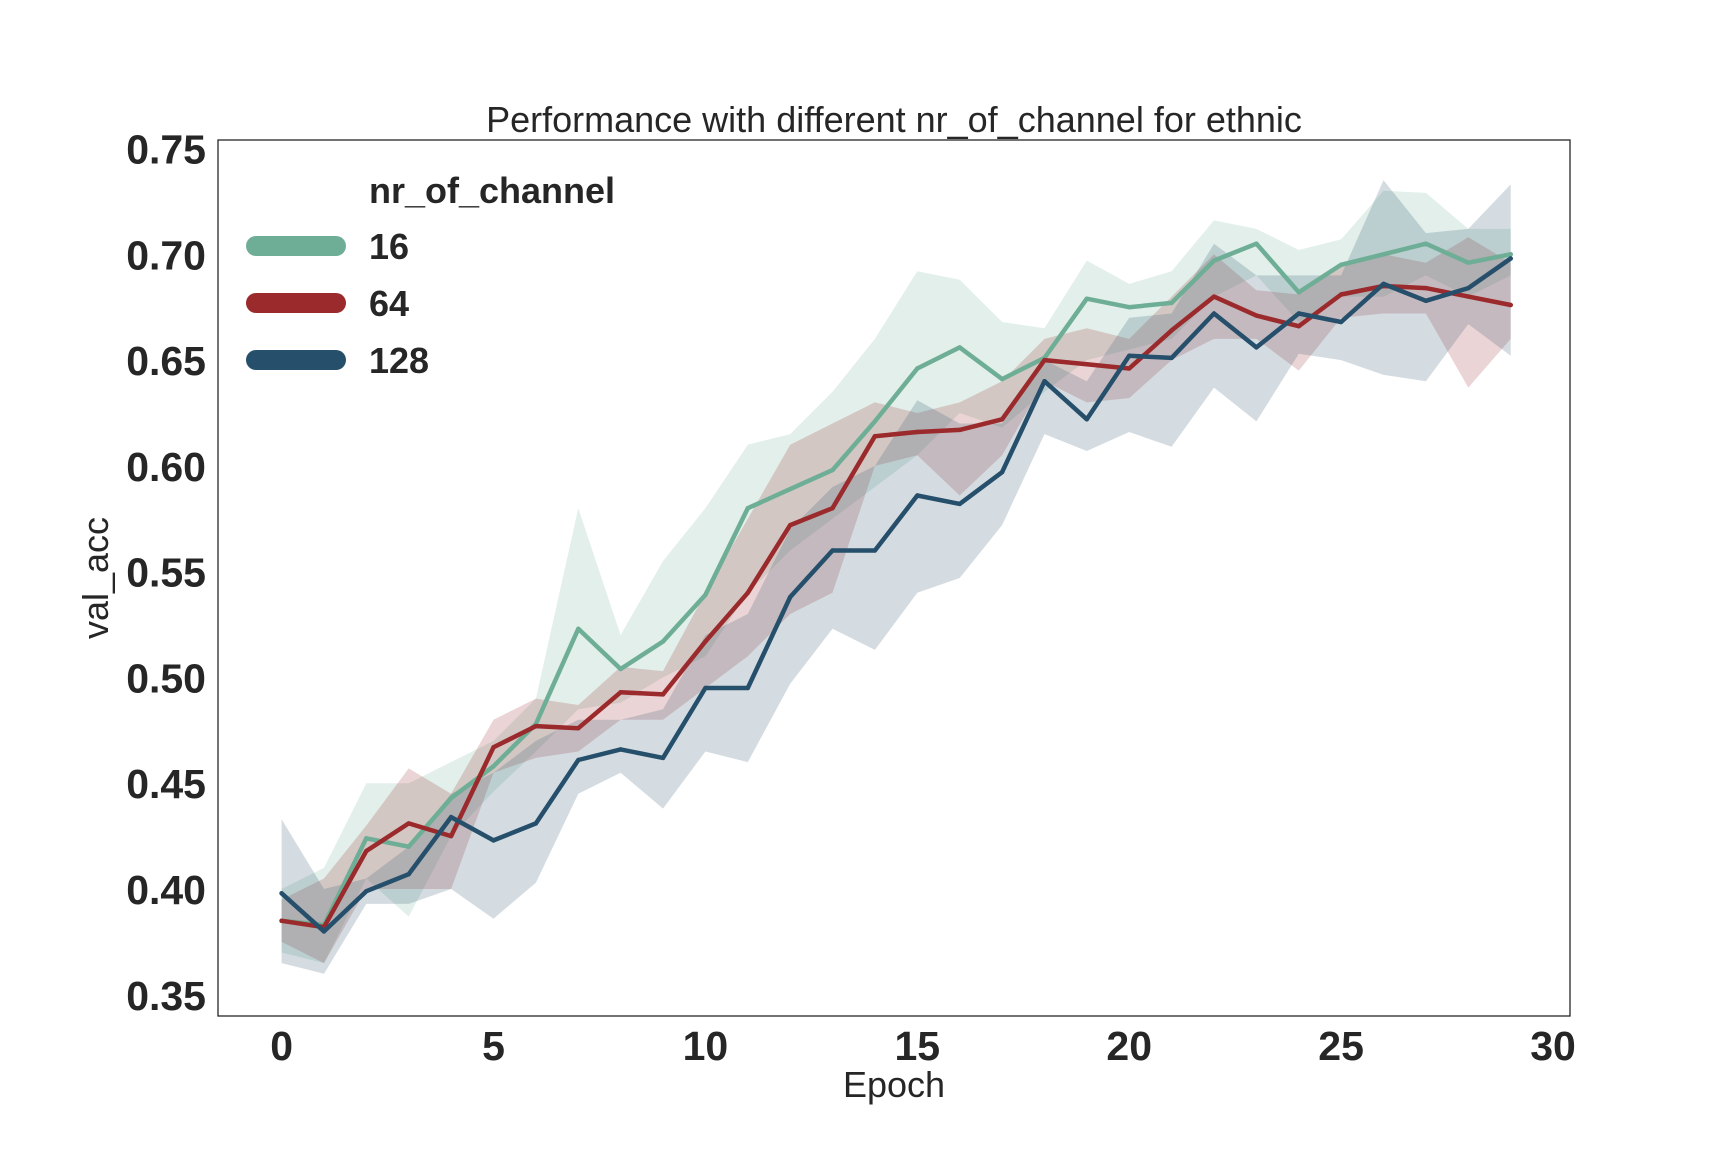 Image resolution: width=1728 pixels, height=1157 pixels. Describe the element at coordinates (1341, 1046) in the screenshot. I see `x-tick-label-25: 25` at that location.